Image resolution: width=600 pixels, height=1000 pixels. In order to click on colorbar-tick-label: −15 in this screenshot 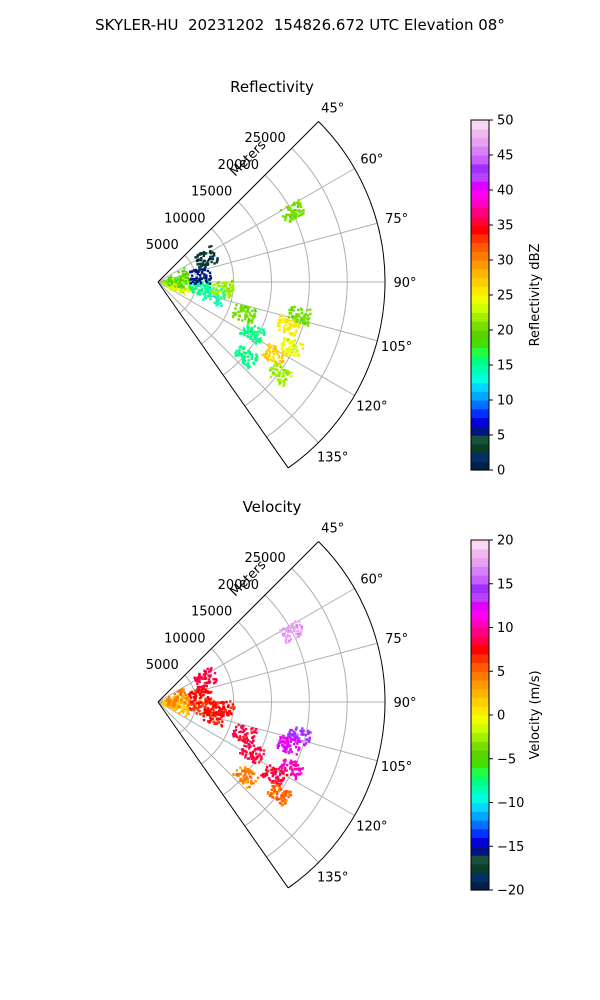, I will do `click(510, 847)`.